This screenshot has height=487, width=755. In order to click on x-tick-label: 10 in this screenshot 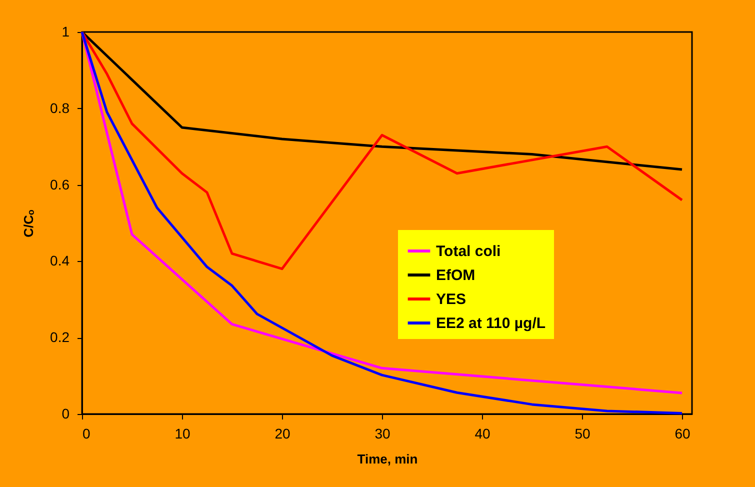, I will do `click(182, 434)`.